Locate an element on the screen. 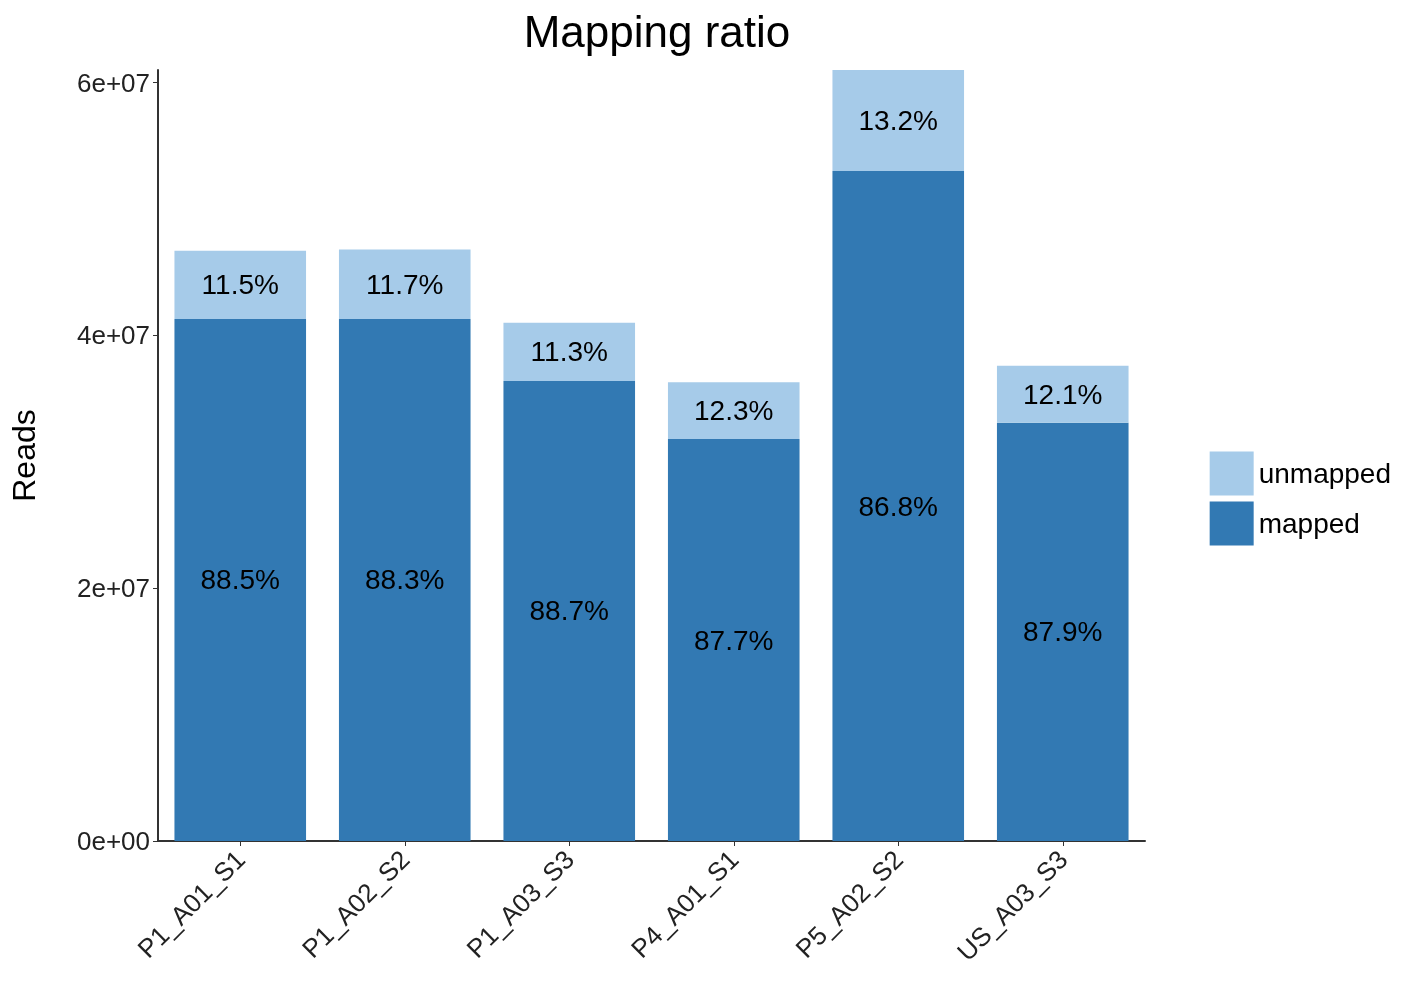 The image size is (1411, 997). legend-label: mapped is located at coordinates (1309, 523).